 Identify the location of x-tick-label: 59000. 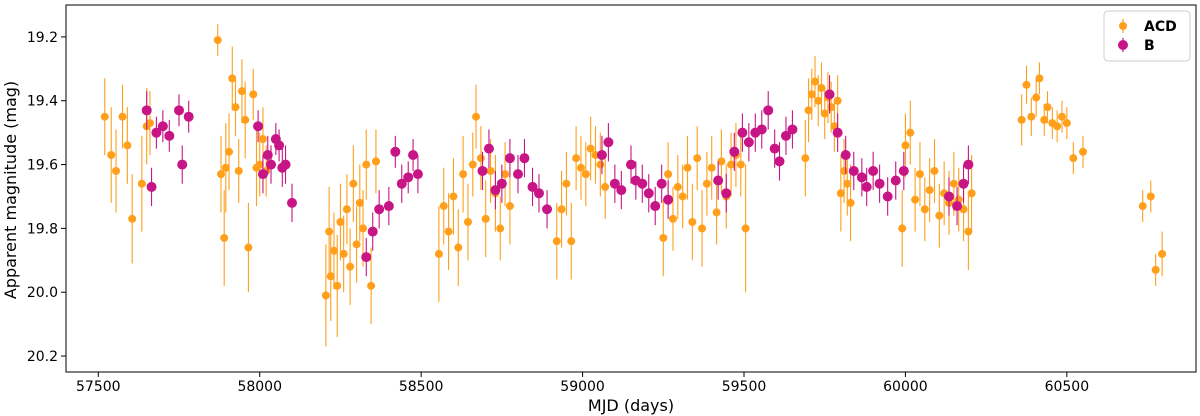
(582, 387).